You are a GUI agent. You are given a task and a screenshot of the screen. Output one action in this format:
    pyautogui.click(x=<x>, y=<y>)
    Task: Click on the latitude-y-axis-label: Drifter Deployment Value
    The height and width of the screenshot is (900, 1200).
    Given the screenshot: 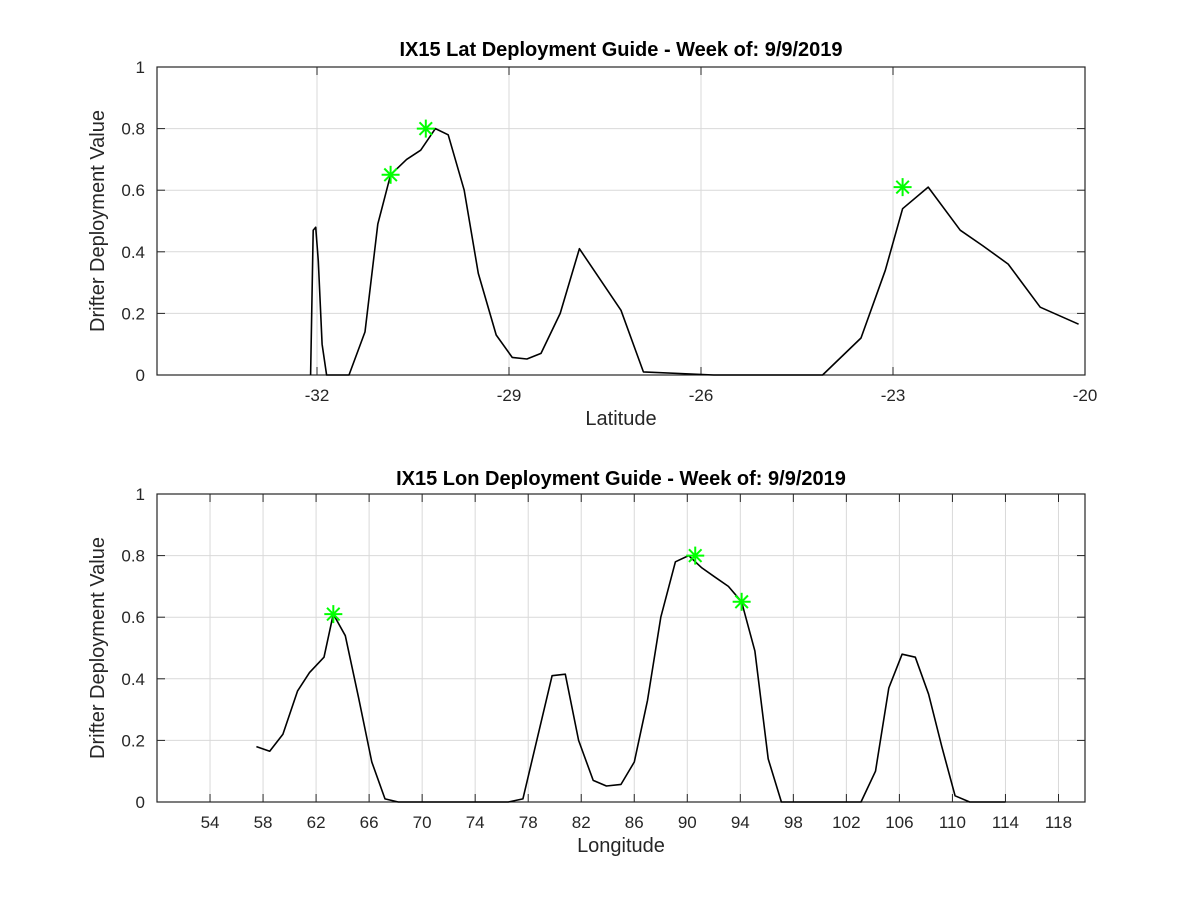 What is the action you would take?
    pyautogui.click(x=98, y=221)
    